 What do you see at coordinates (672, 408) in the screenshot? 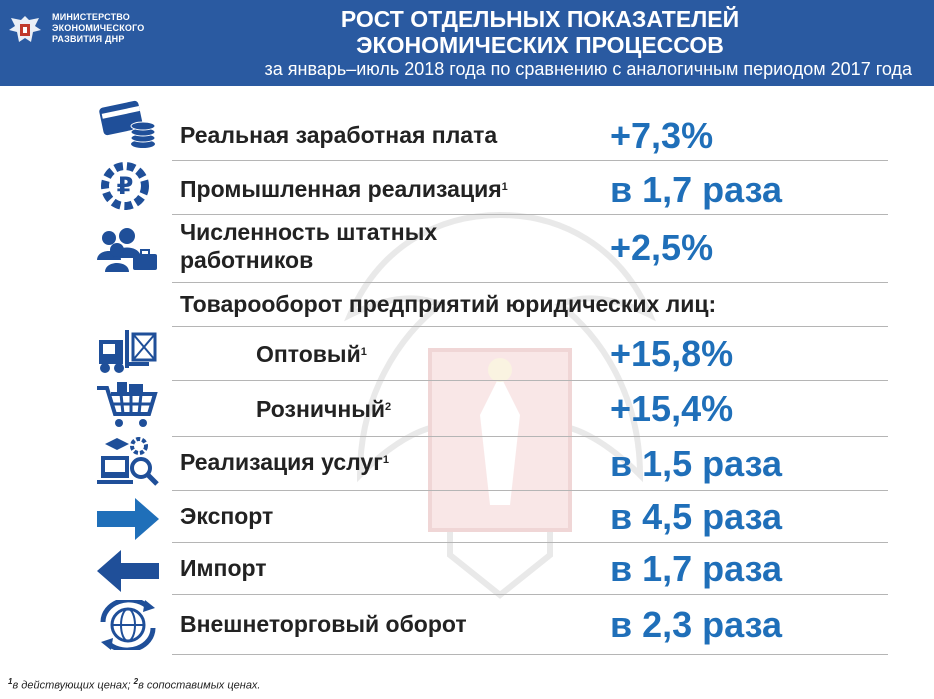
I see `row-value: +15,4%` at bounding box center [672, 408].